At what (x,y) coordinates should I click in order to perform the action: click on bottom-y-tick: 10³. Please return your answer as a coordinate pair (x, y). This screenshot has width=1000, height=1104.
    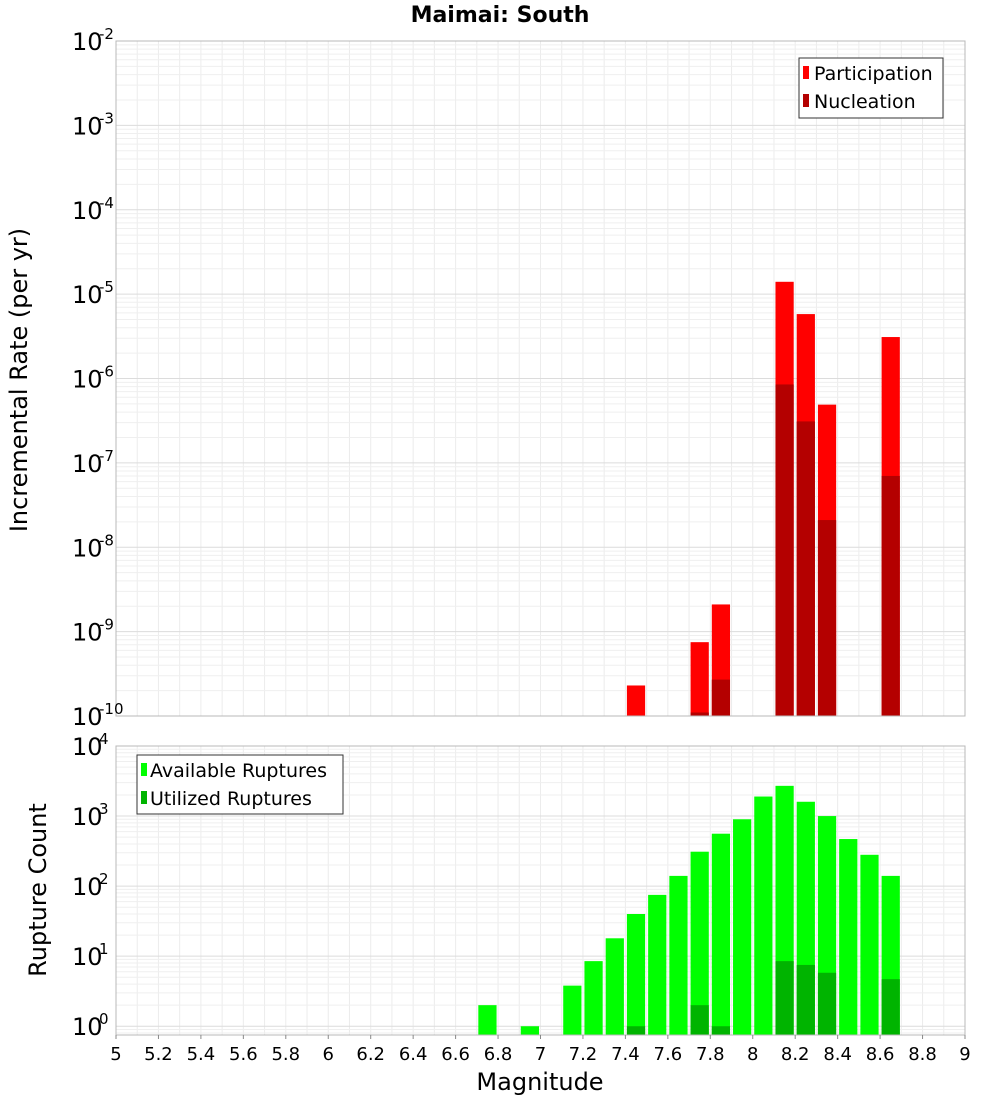
    Looking at the image, I should click on (90, 815).